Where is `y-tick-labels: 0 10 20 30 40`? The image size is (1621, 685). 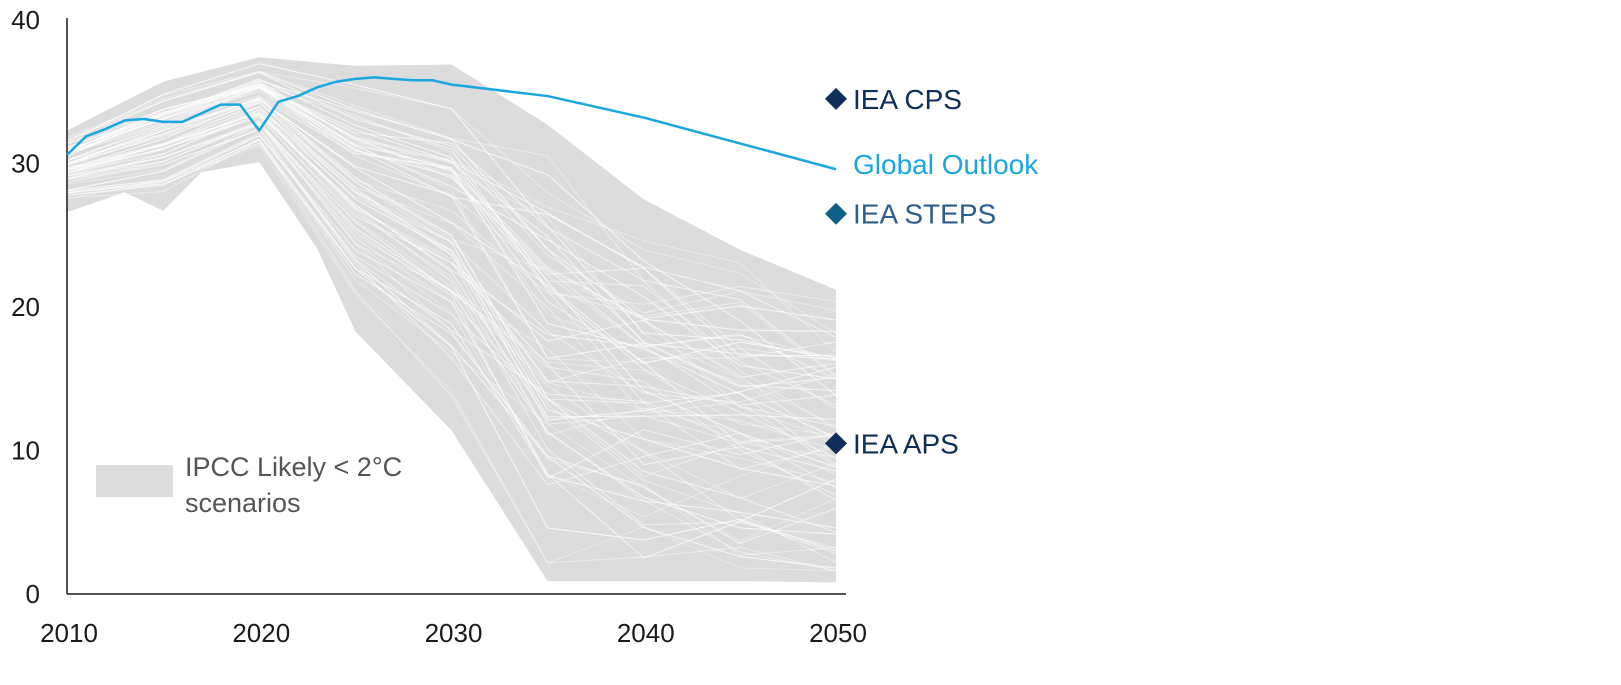
y-tick-labels: 0 10 20 30 40 is located at coordinates (25, 307).